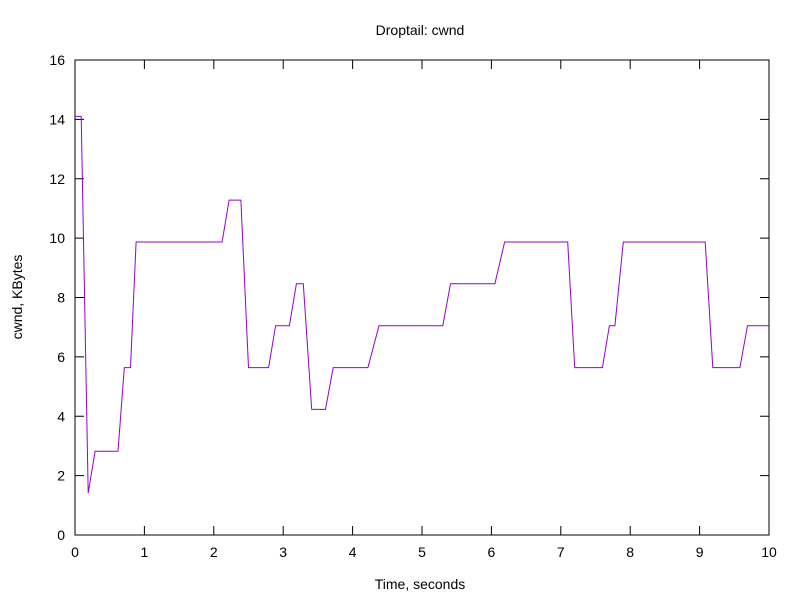 The image size is (800, 600). What do you see at coordinates (61, 416) in the screenshot?
I see `y-tick-label: 4` at bounding box center [61, 416].